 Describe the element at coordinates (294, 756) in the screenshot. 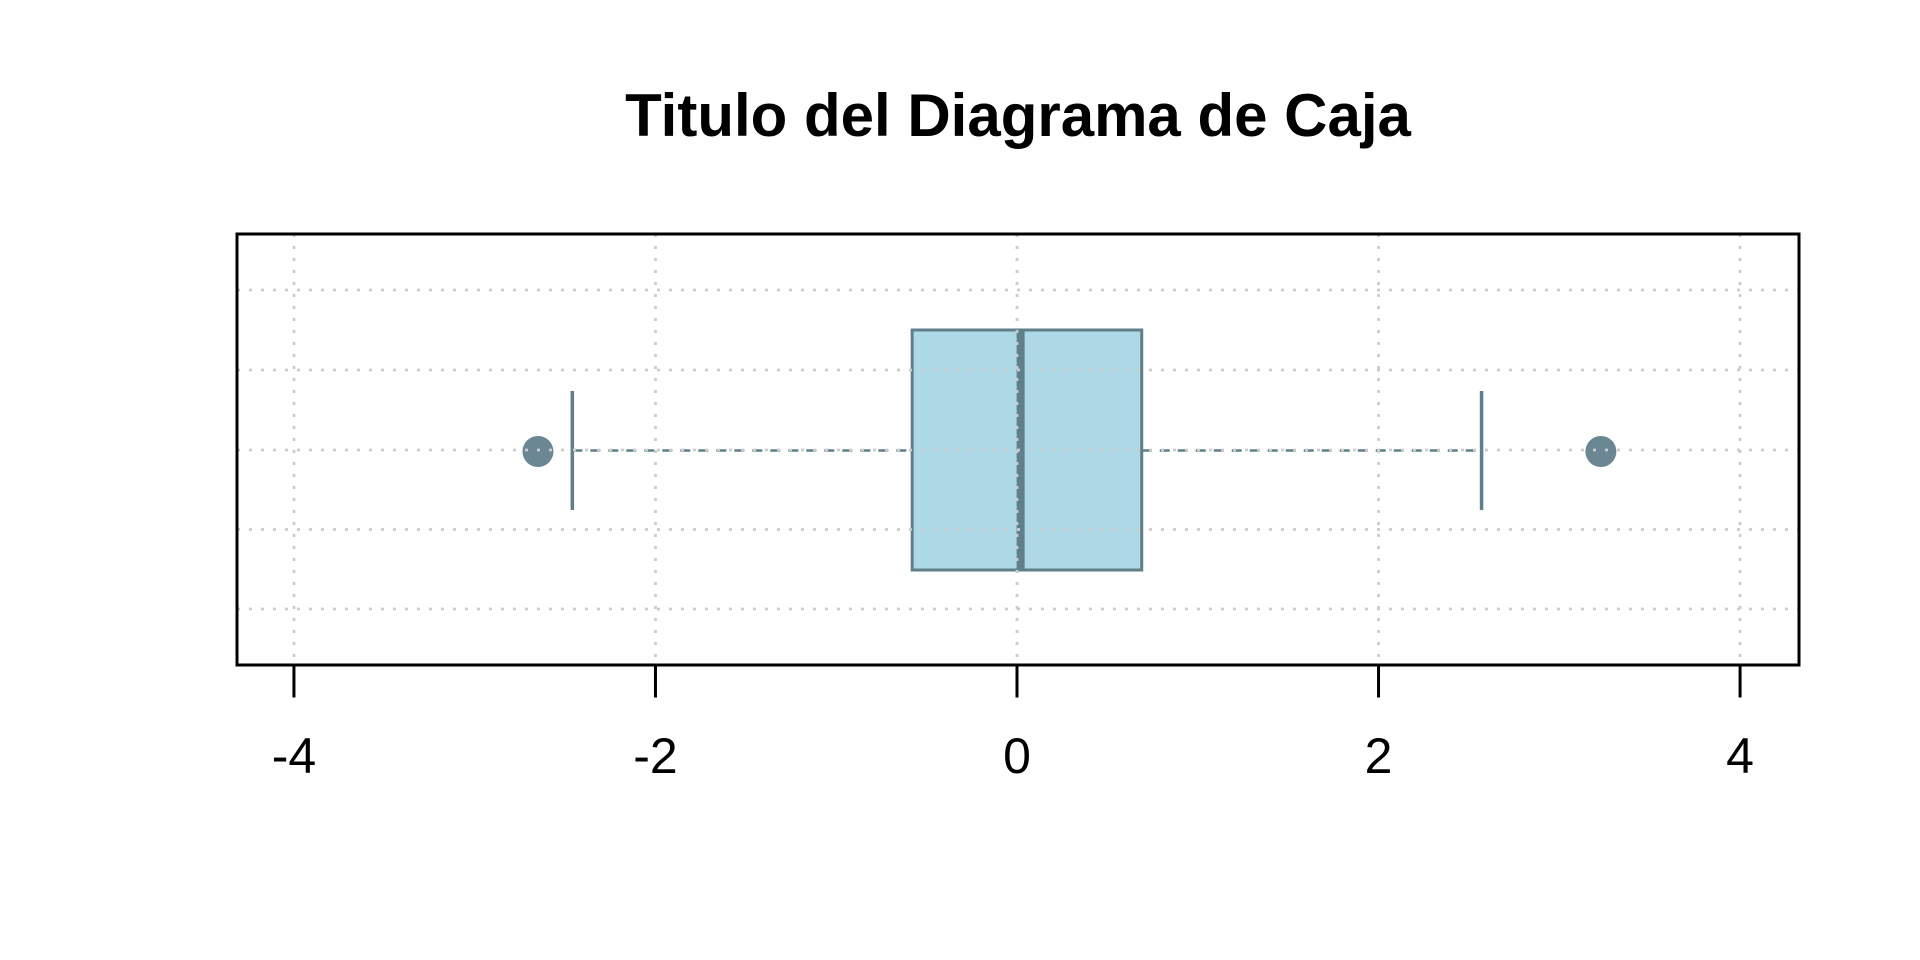

I see `x-axis-tick-label: -4` at that location.